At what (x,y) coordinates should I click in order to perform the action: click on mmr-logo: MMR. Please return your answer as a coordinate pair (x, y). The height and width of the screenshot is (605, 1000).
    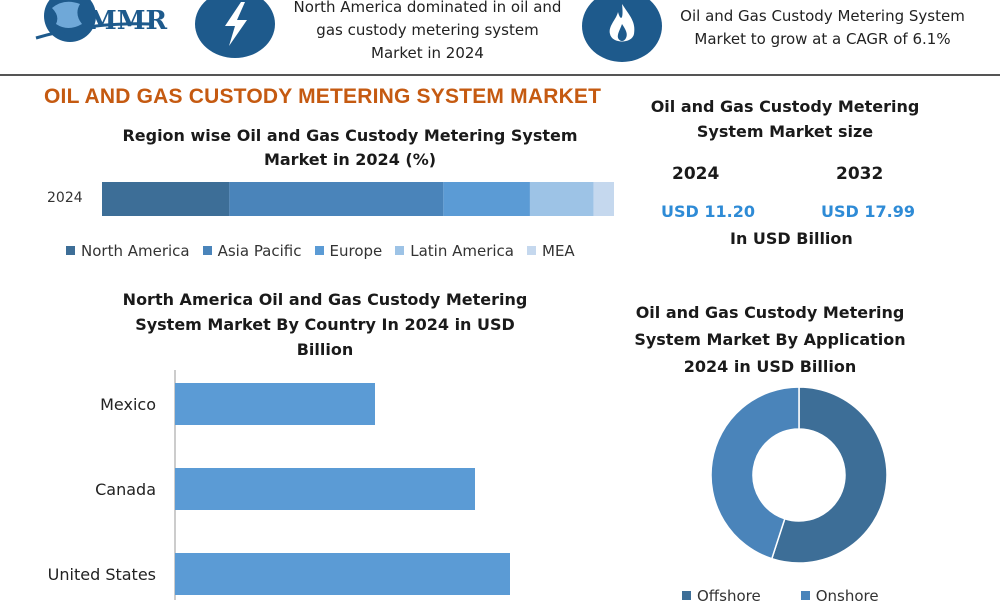
    Looking at the image, I should click on (110, 24).